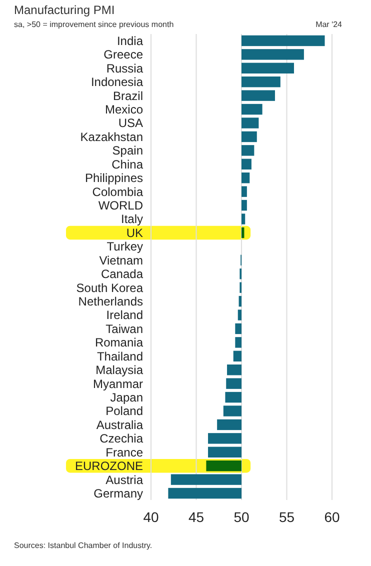 This screenshot has width=371, height=566. What do you see at coordinates (124, 329) in the screenshot?
I see `y-tick-label: Taiwan` at bounding box center [124, 329].